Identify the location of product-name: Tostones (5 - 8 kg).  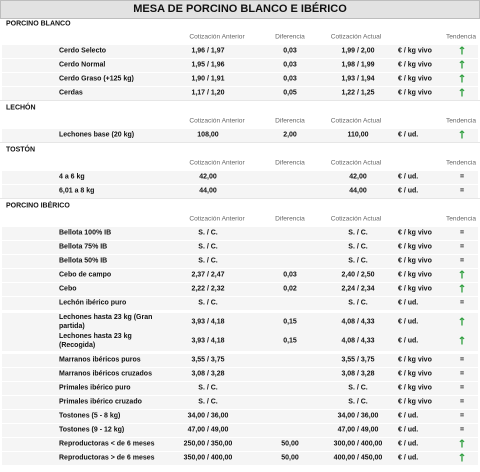
(90, 416).